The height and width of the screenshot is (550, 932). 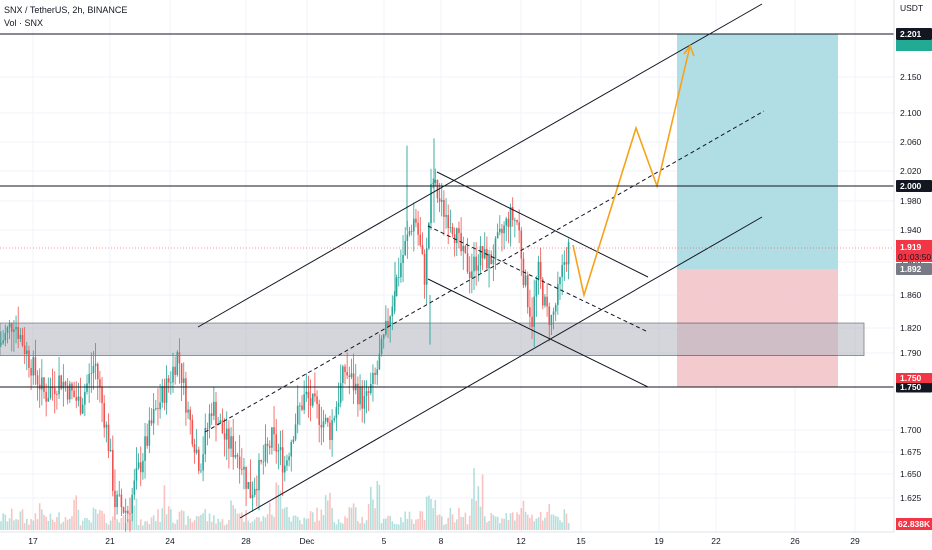 What do you see at coordinates (170, 541) in the screenshot?
I see `time-tick-label: 24` at bounding box center [170, 541].